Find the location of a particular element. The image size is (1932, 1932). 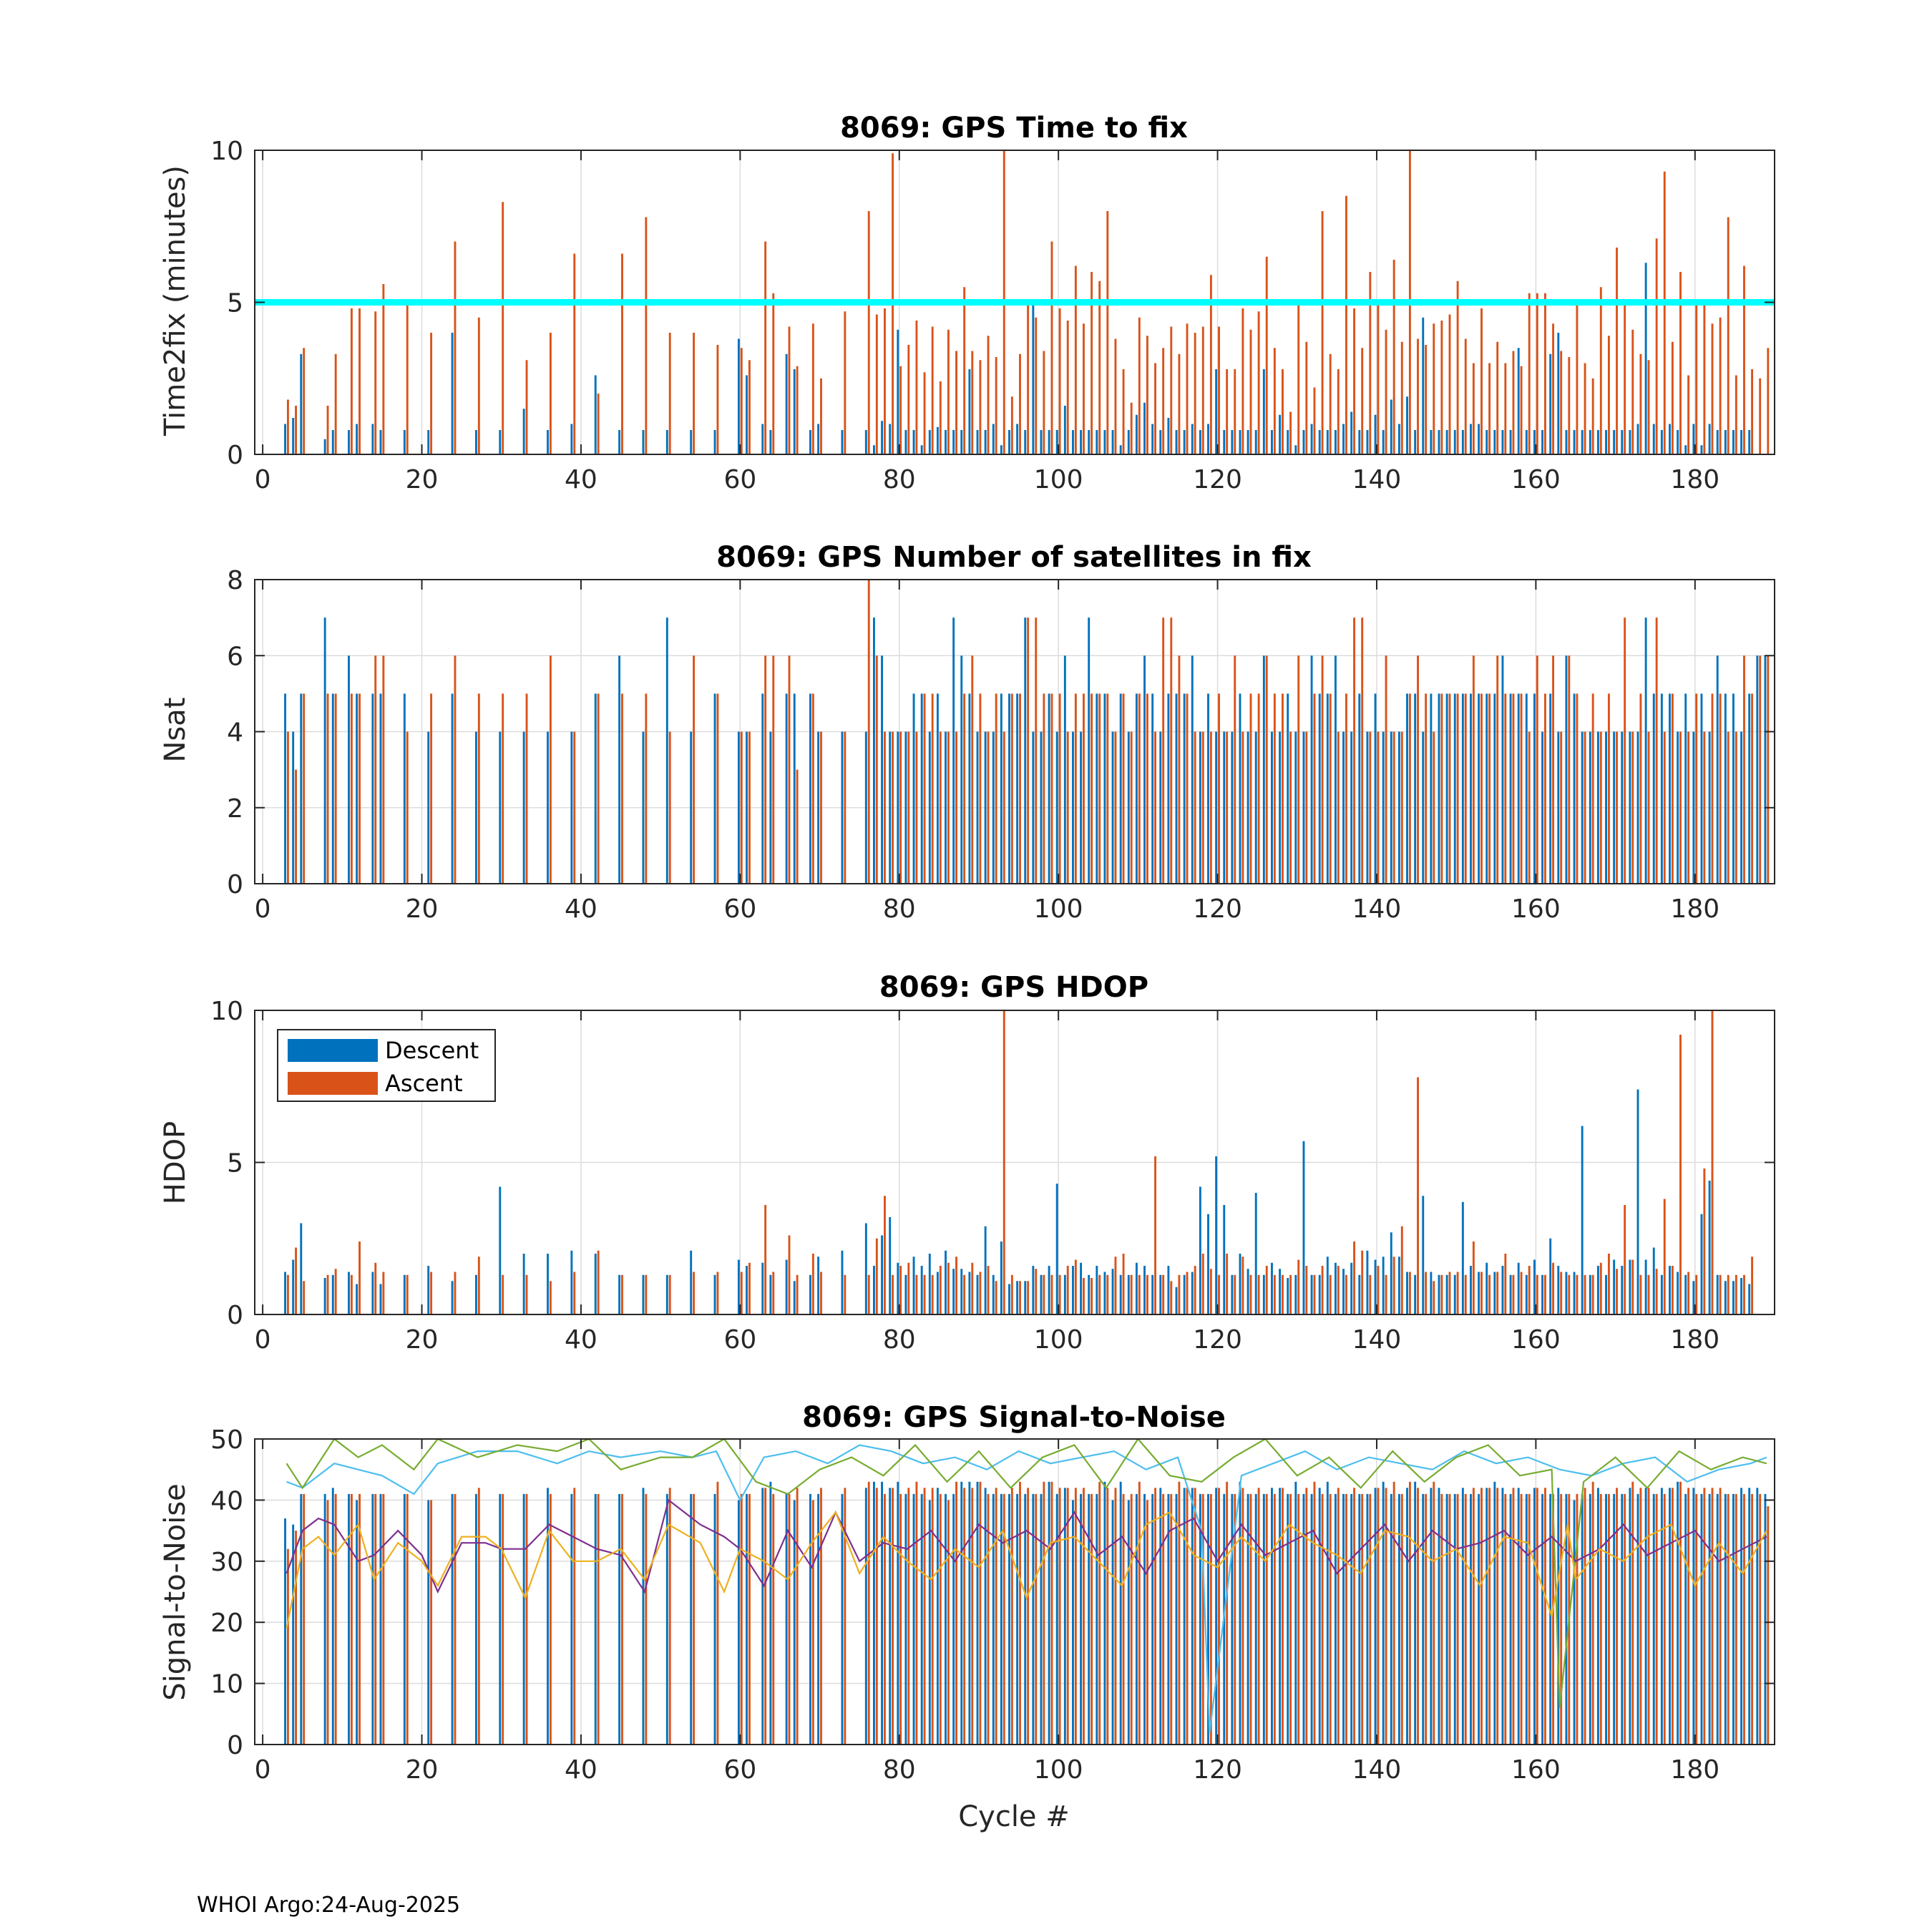

y-axis-label-time2fix: Time2fix (minutes) is located at coordinates (175, 300).